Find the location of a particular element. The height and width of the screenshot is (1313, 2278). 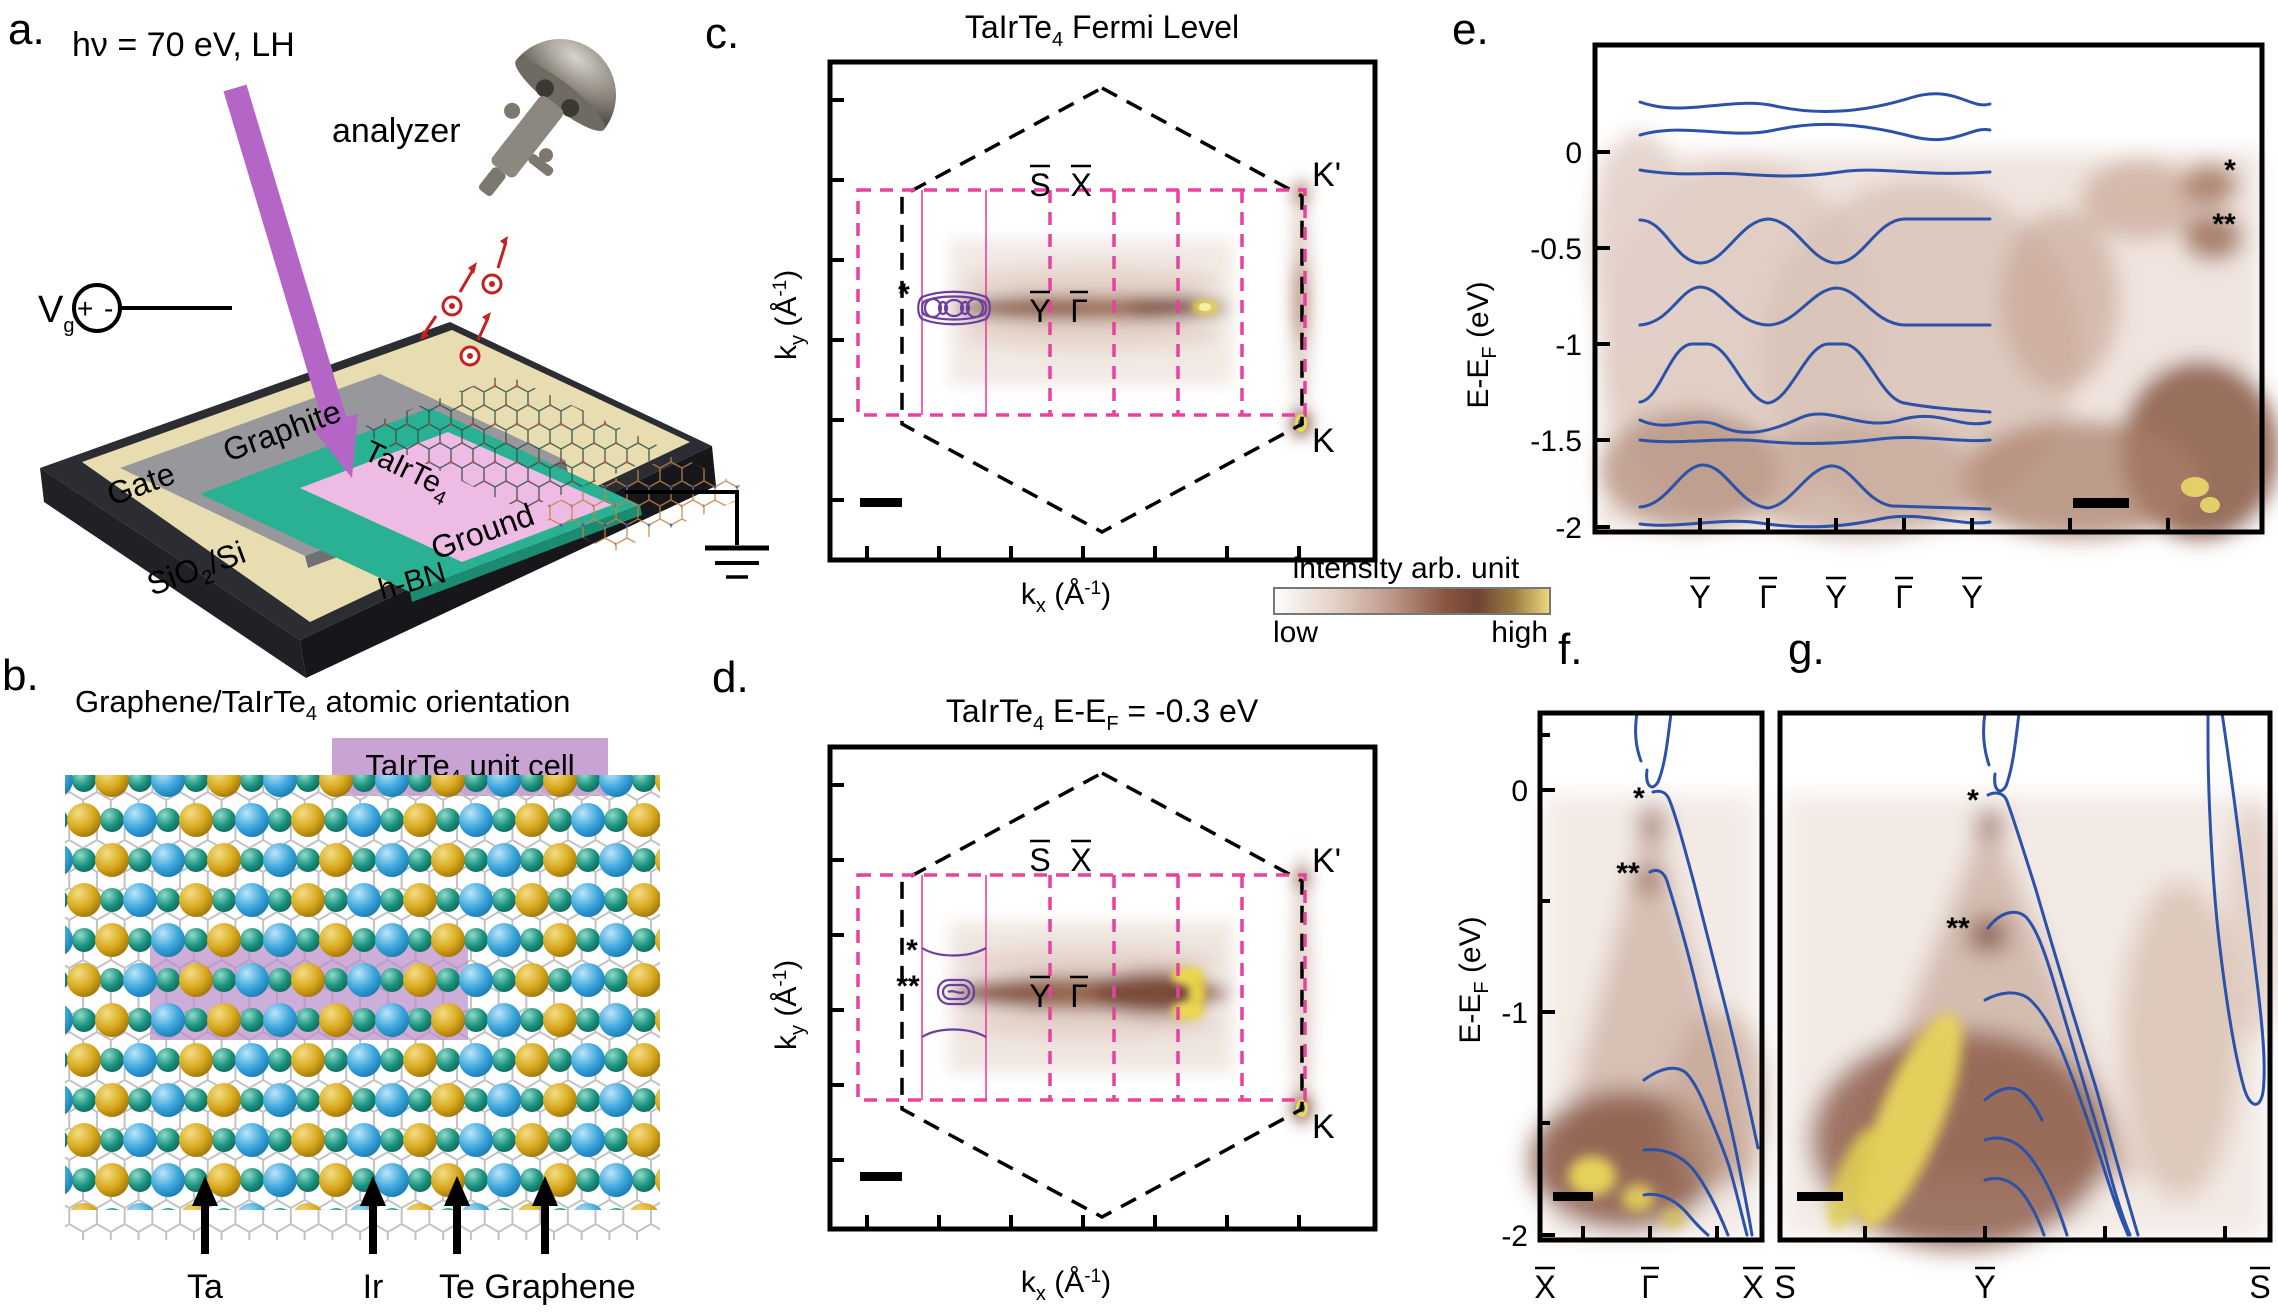

panel-c-label: c. is located at coordinates (722, 33).